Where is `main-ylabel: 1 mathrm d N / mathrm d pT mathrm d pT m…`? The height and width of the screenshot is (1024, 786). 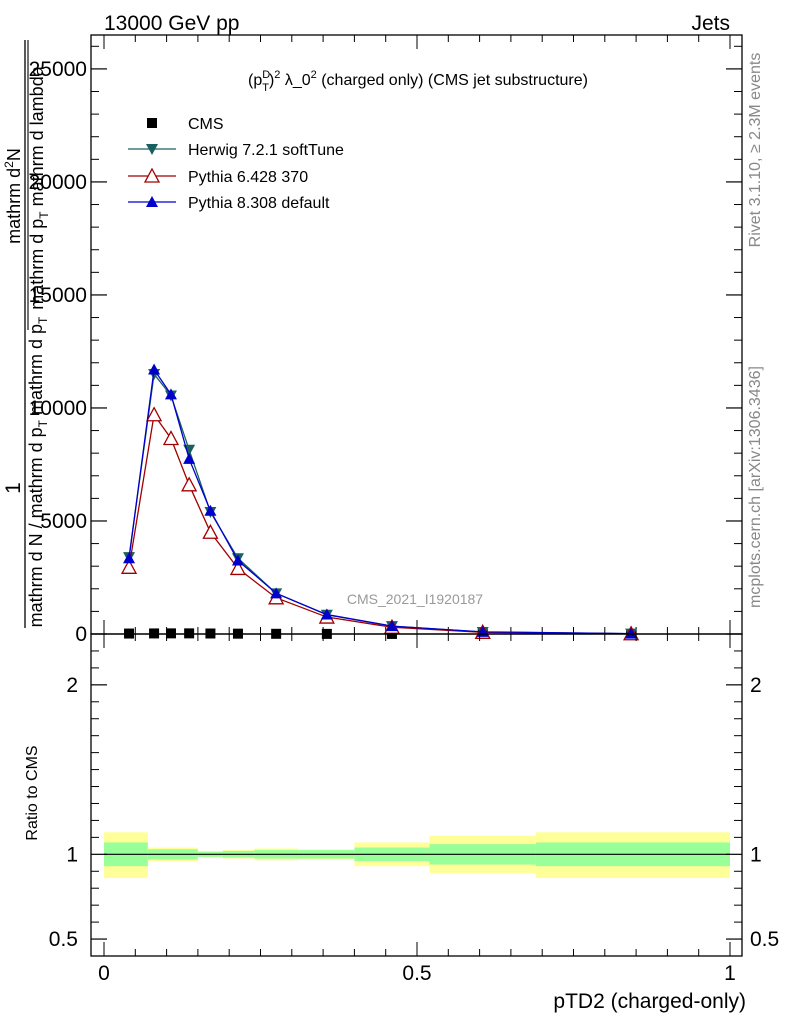 main-ylabel: 1 mathrm d N / mathrm d pT mathrm d pT m… is located at coordinates (26, 334).